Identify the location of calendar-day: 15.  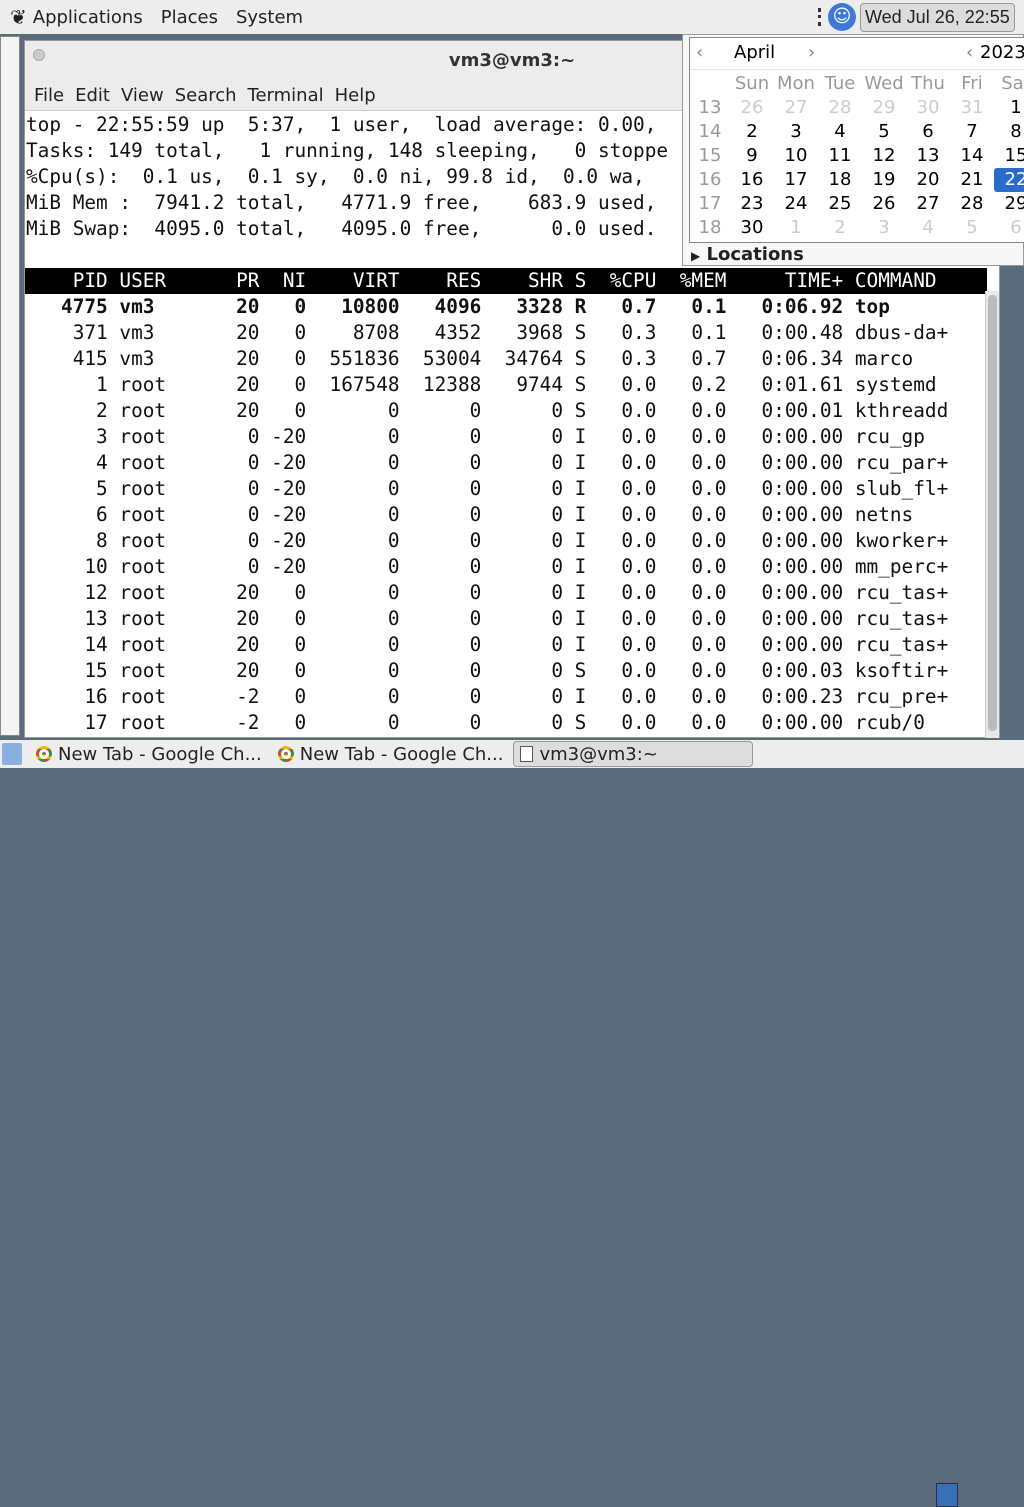
(1014, 155).